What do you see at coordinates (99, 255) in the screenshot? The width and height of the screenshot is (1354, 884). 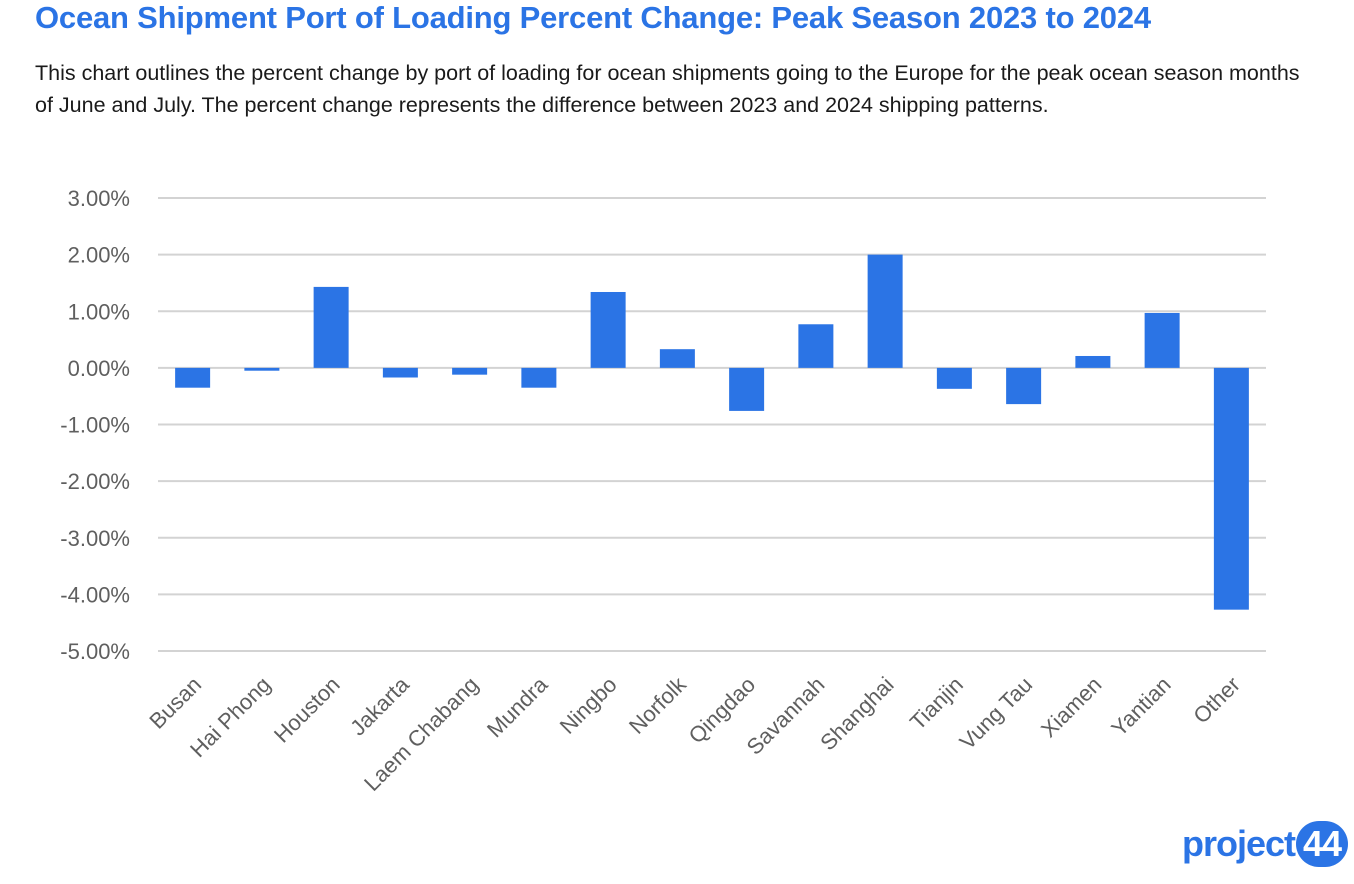 I see `y-tick-label: 2.00%` at bounding box center [99, 255].